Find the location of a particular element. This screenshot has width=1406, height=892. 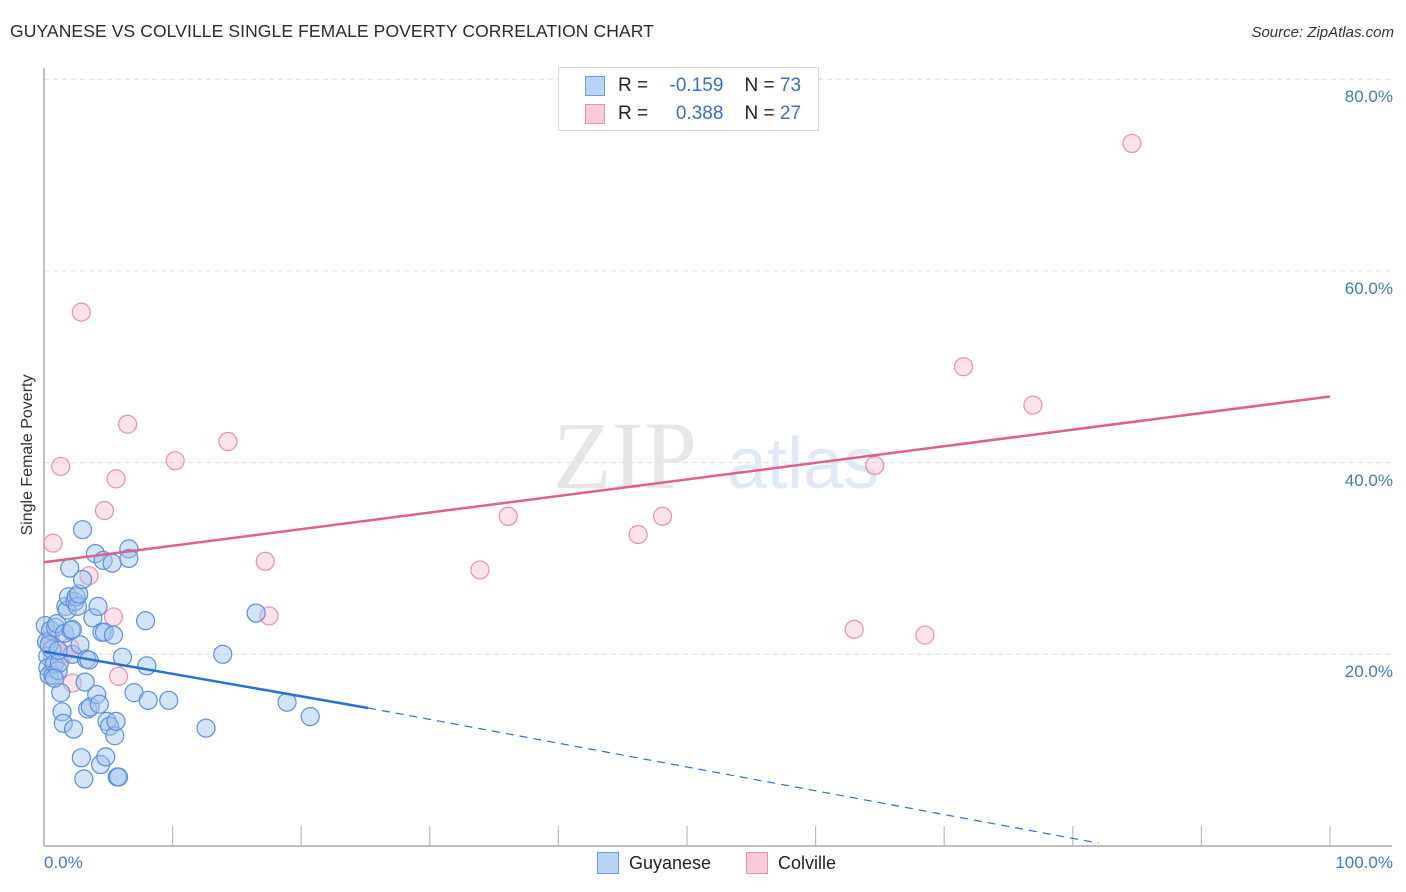

y-tick-label: 40.0% is located at coordinates (1368, 480).